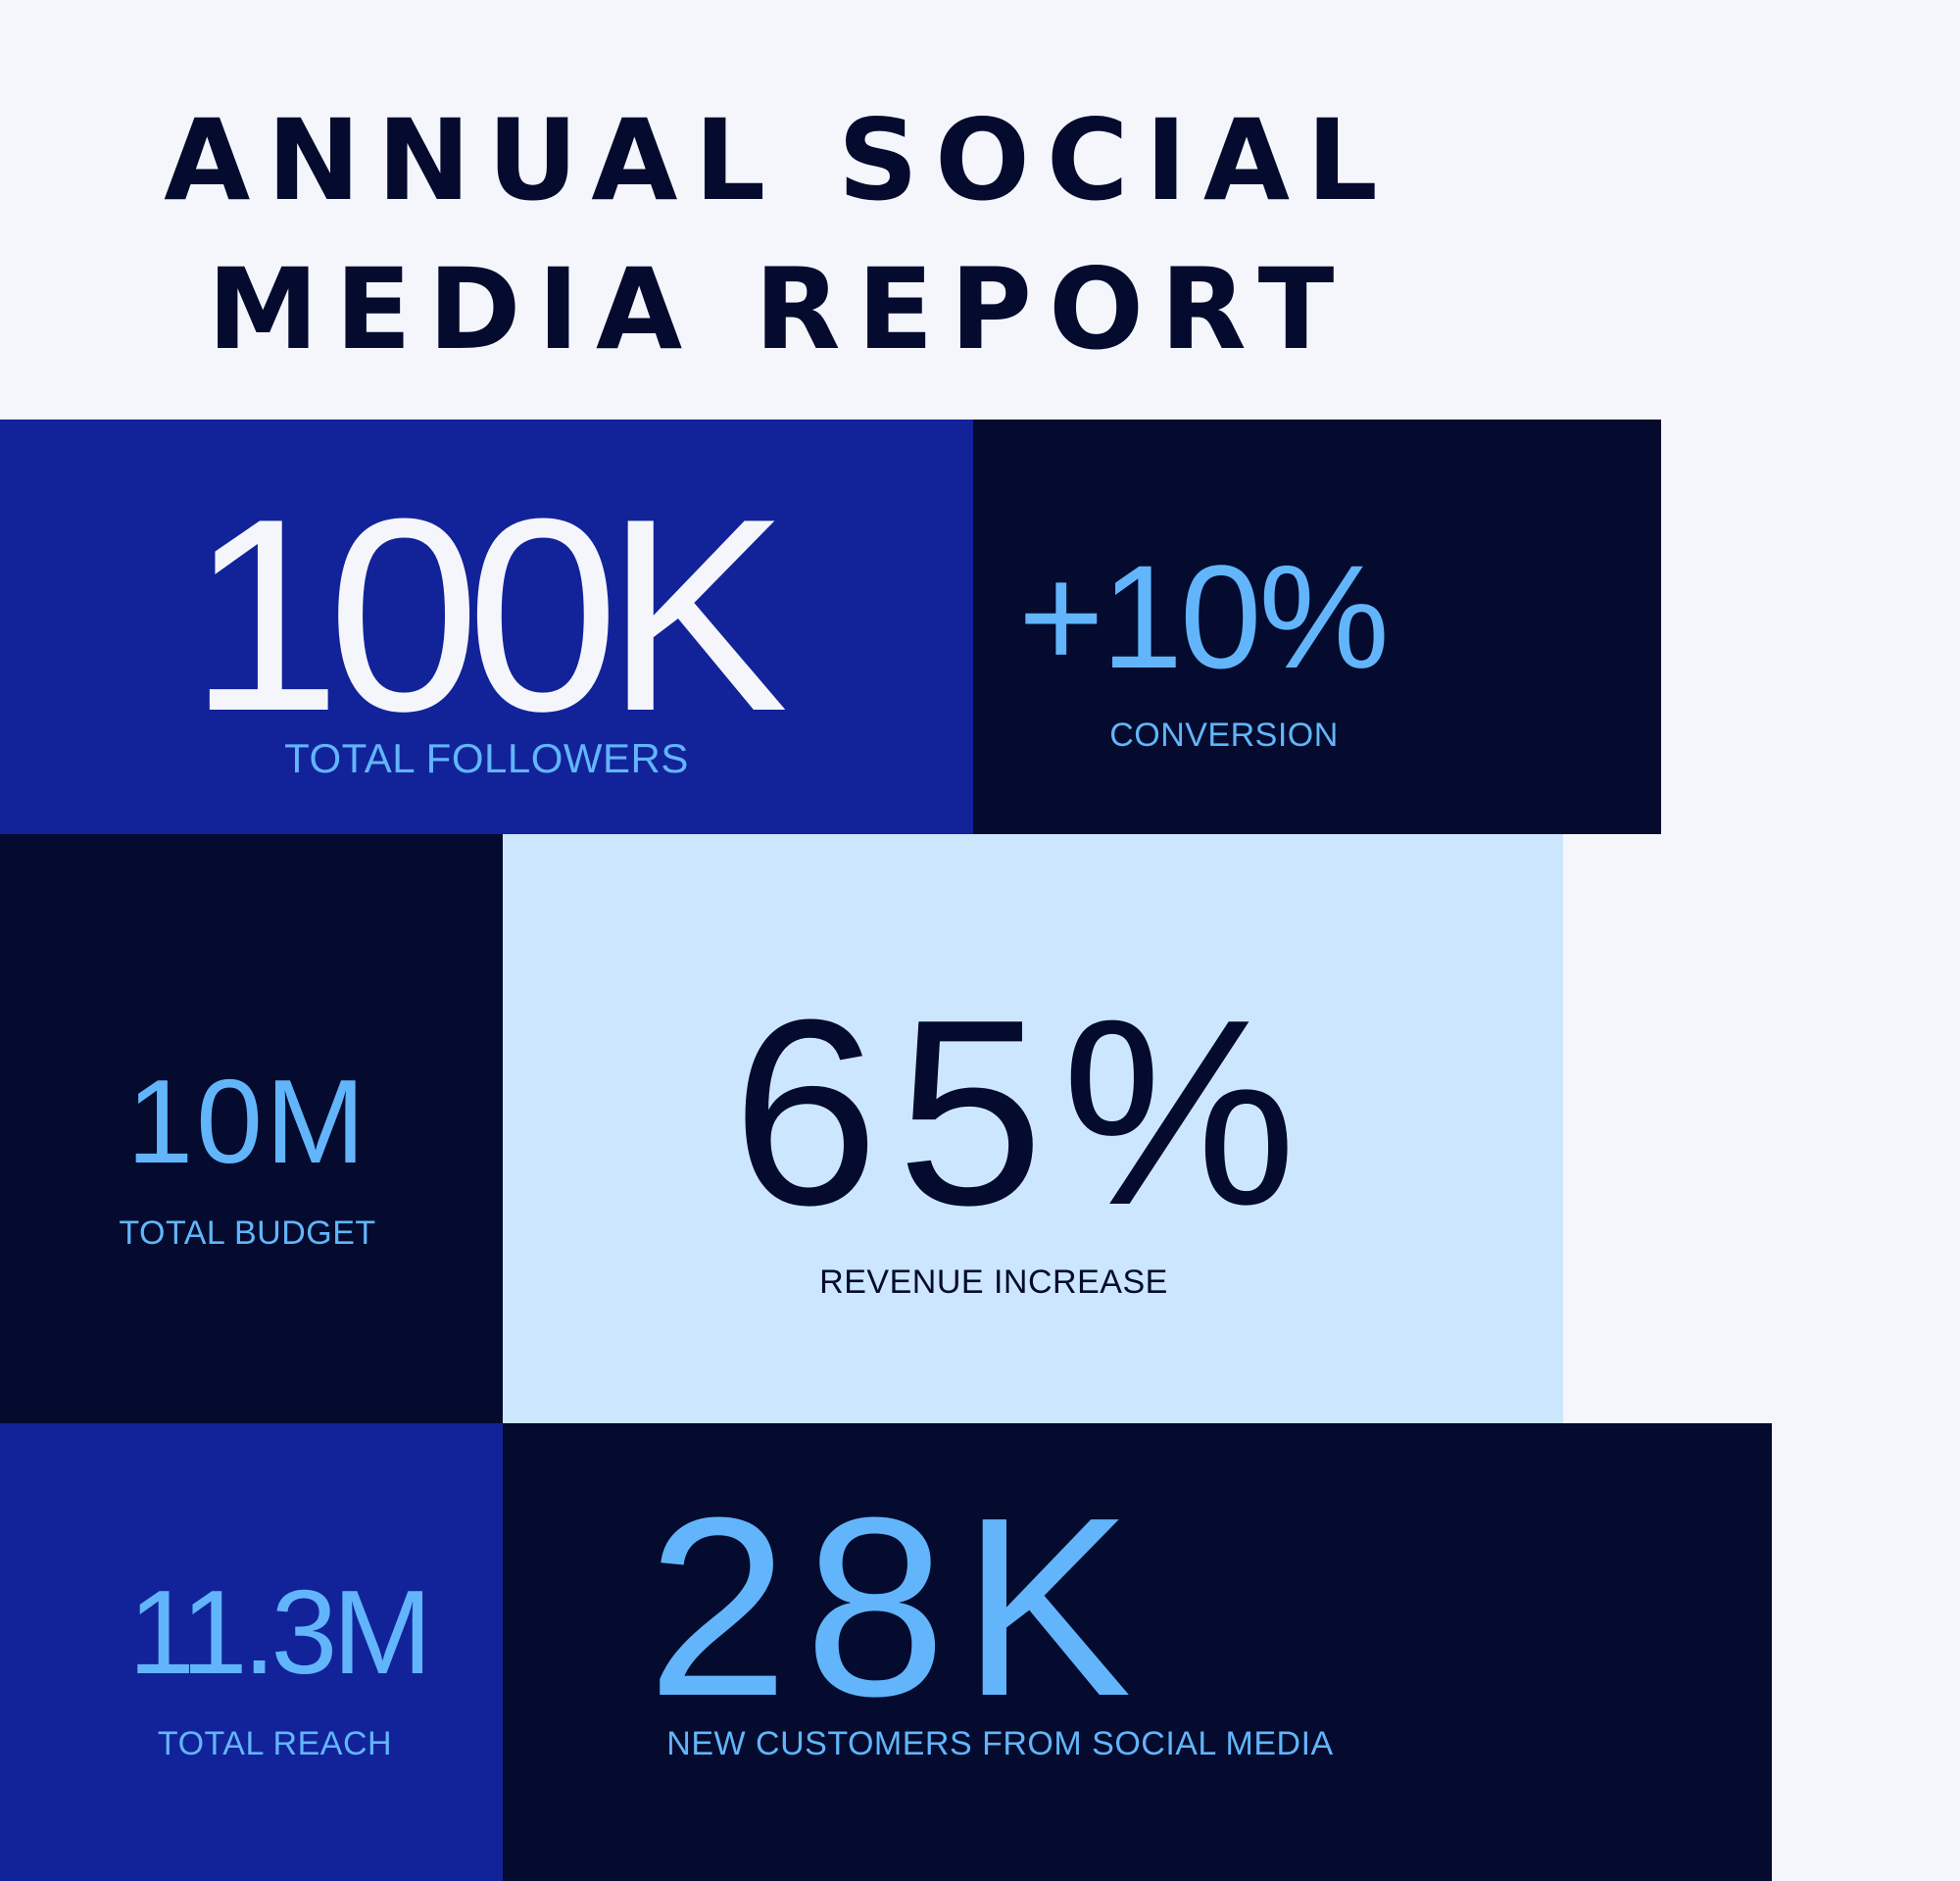 This screenshot has height=1881, width=1960. Describe the element at coordinates (247, 1233) in the screenshot. I see `stat-label: TOTAL BUDGET` at that location.